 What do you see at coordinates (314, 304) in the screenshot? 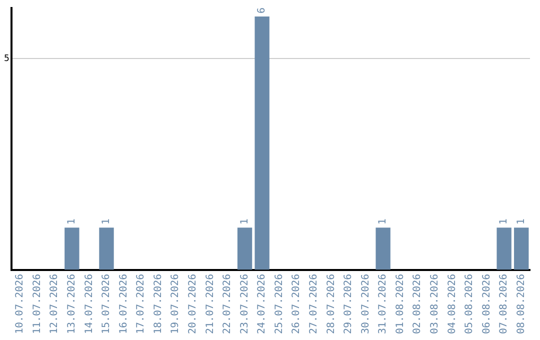
I see `x-tick-label: 27.07.2026` at bounding box center [314, 304].